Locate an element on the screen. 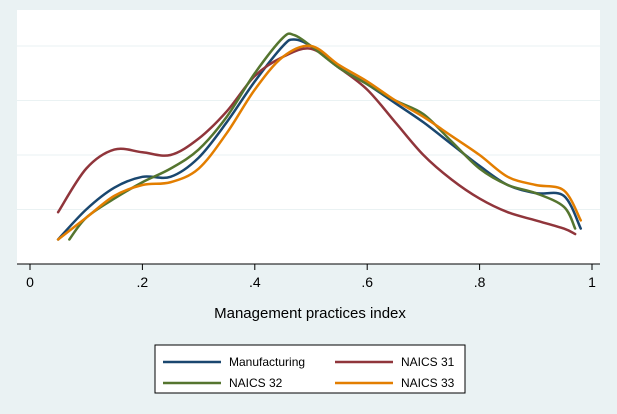 This screenshot has height=414, width=617. x-axis-title: Management practices index is located at coordinates (310, 313).